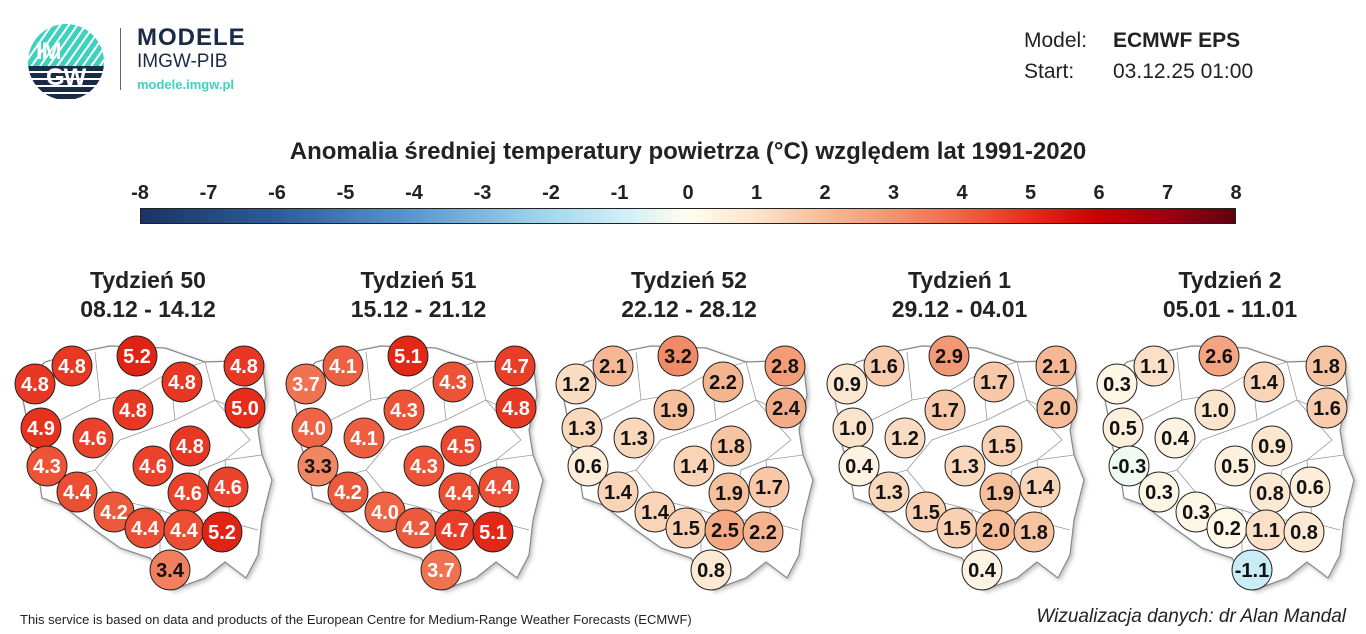 This screenshot has width=1366, height=634. Describe the element at coordinates (404, 411) in the screenshot. I see `anomaly-value: 4.3` at that location.